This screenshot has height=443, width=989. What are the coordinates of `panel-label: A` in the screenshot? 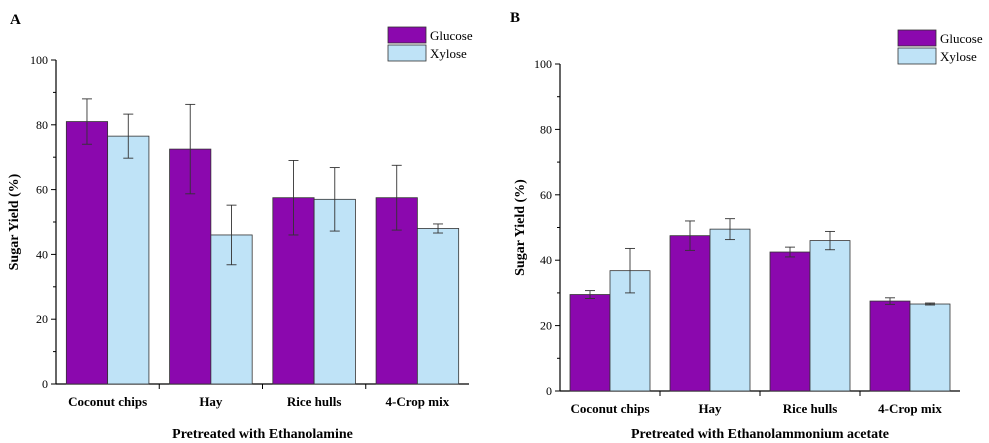 It's located at (15, 20).